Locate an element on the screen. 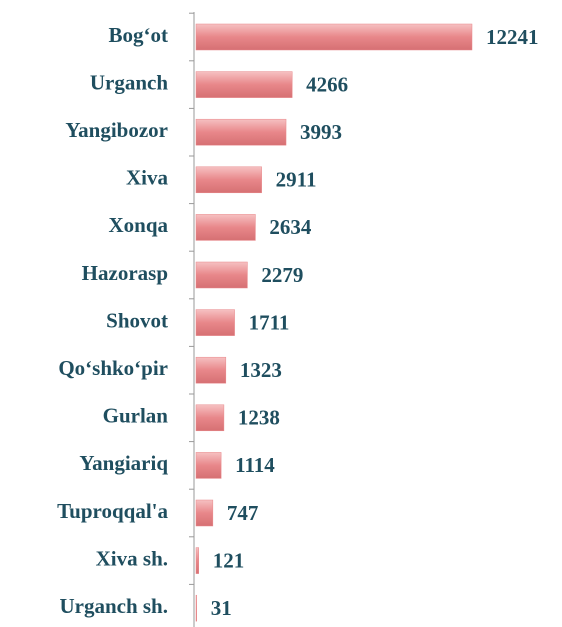 The image size is (562, 627). category-label: Xonqa is located at coordinates (138, 225).